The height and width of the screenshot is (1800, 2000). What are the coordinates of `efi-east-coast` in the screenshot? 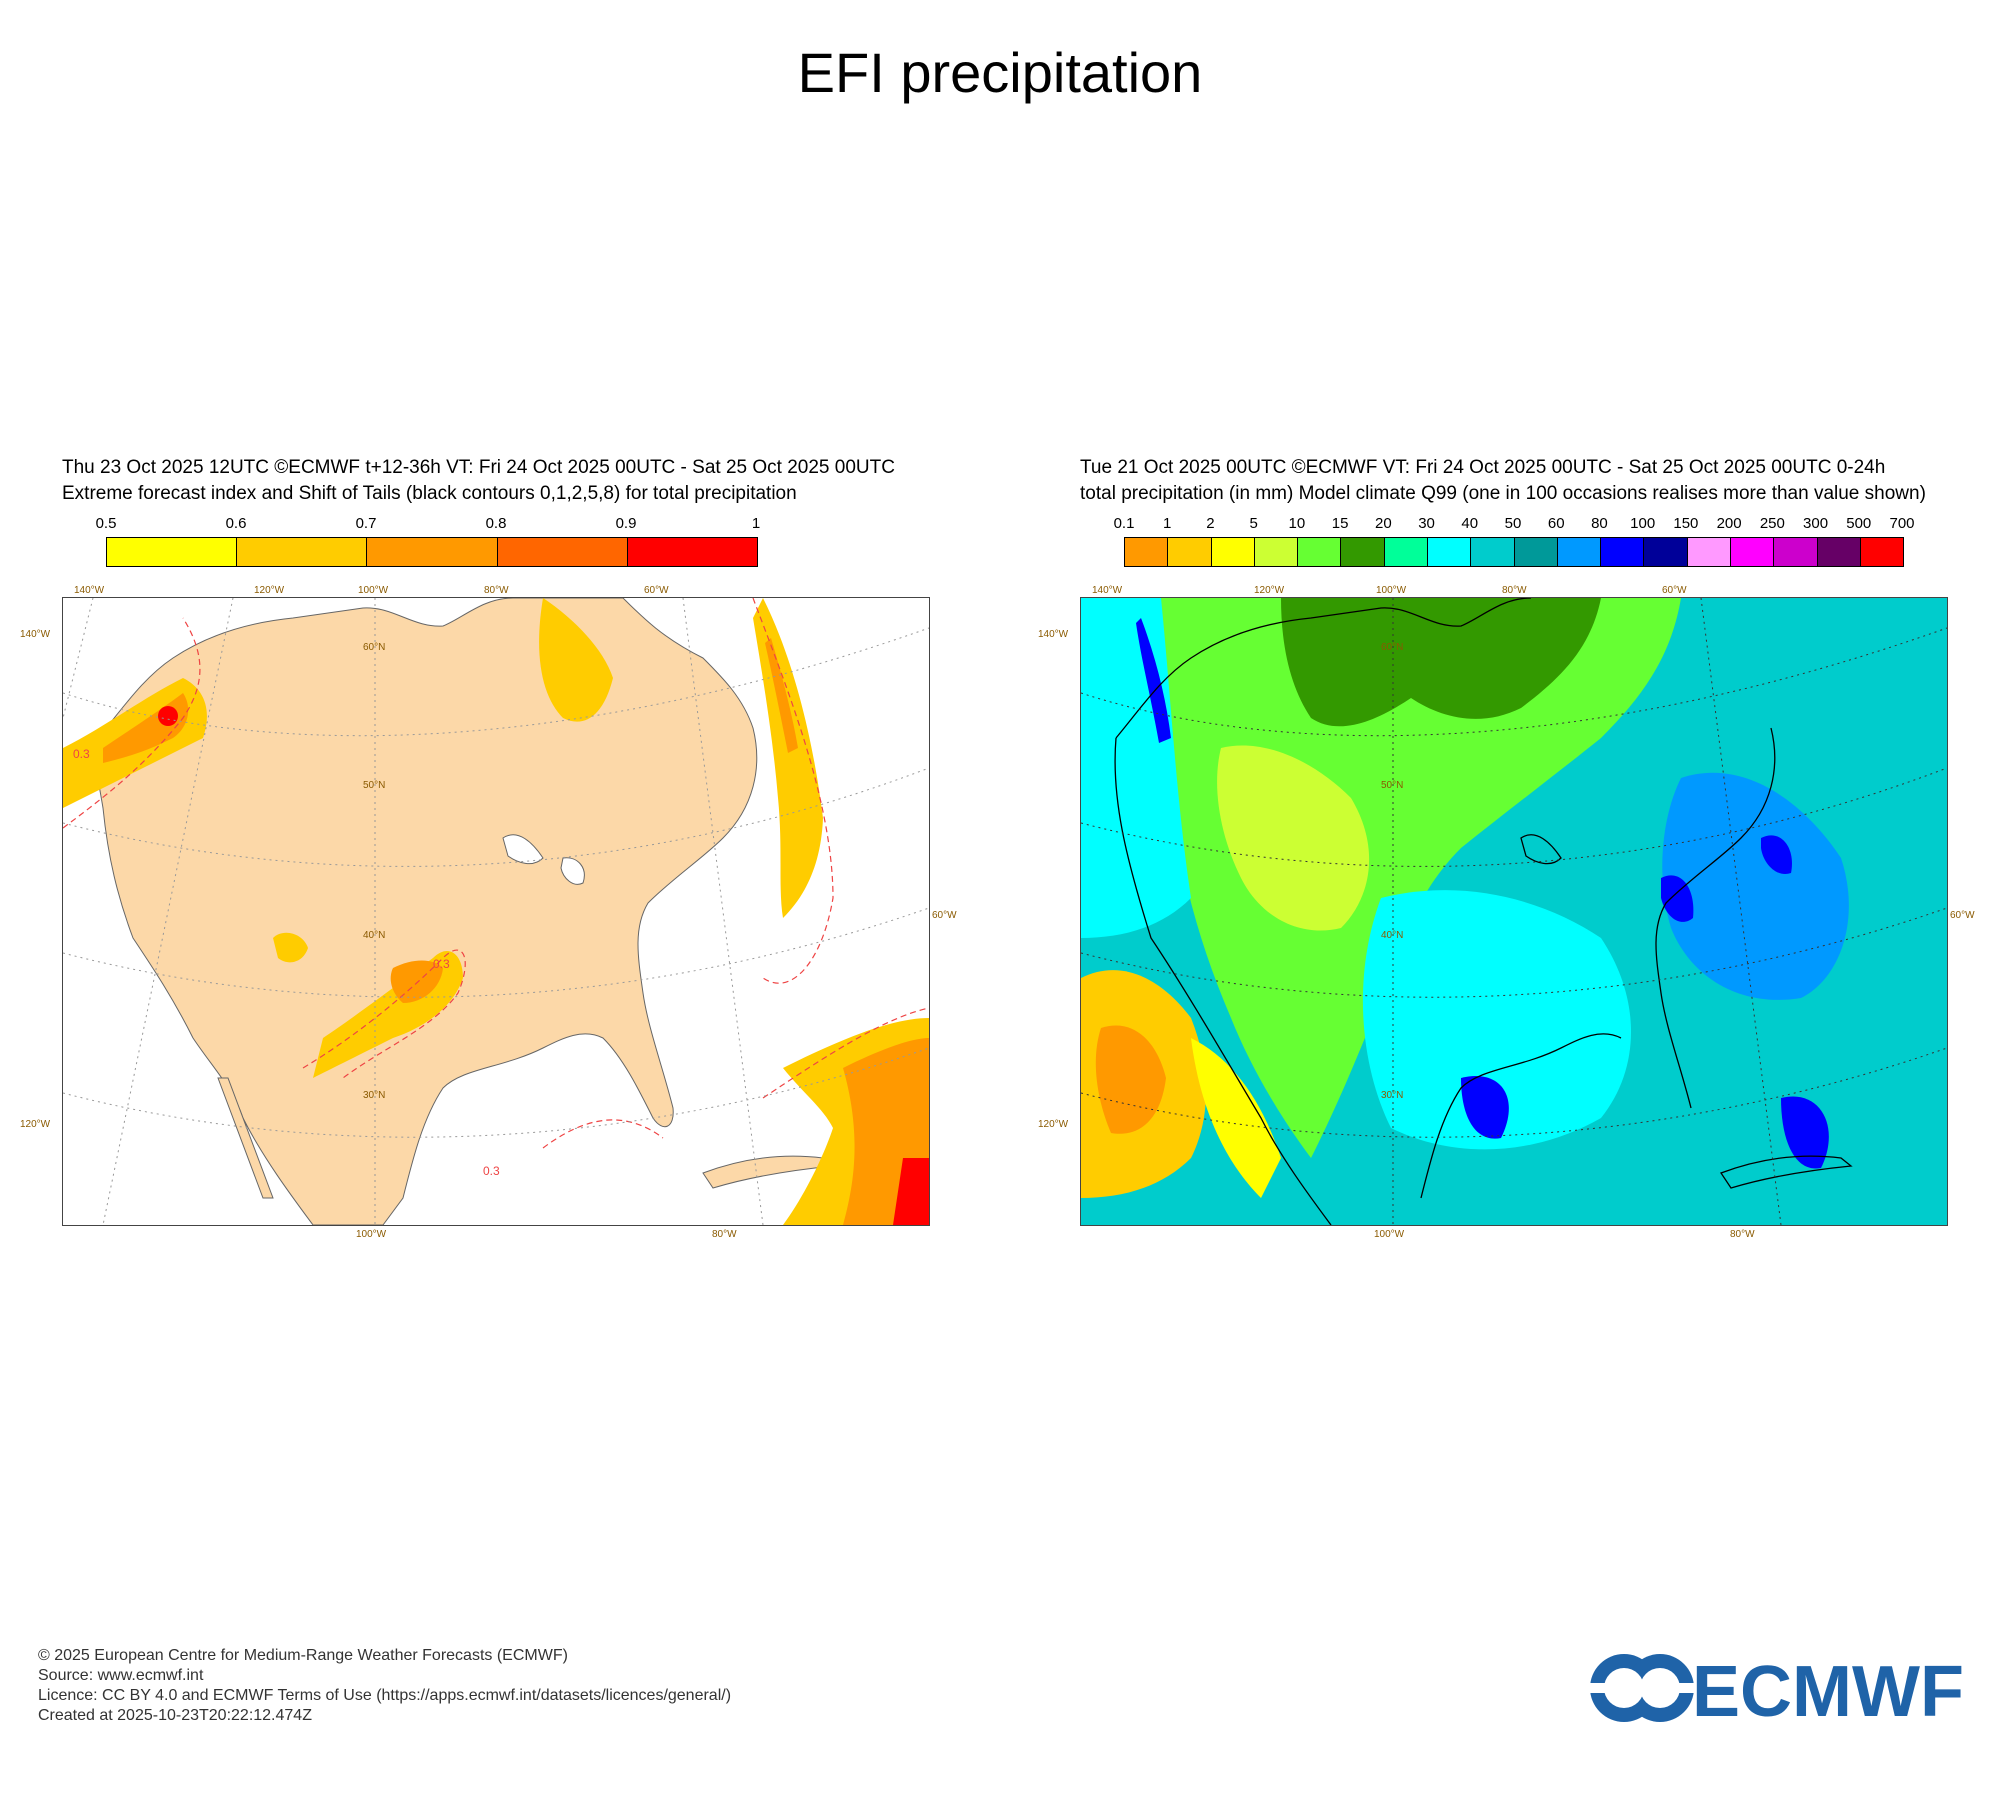 It's located at (788, 758).